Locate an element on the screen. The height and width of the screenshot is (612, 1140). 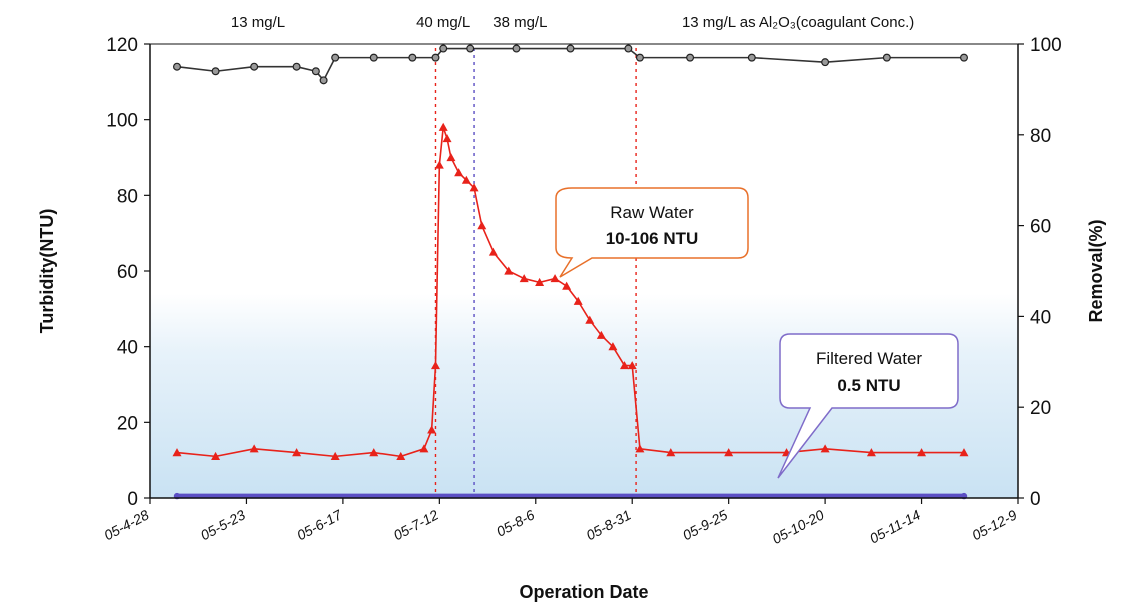
y-axis-title: Turbidity(NTU) is located at coordinates (47, 271).